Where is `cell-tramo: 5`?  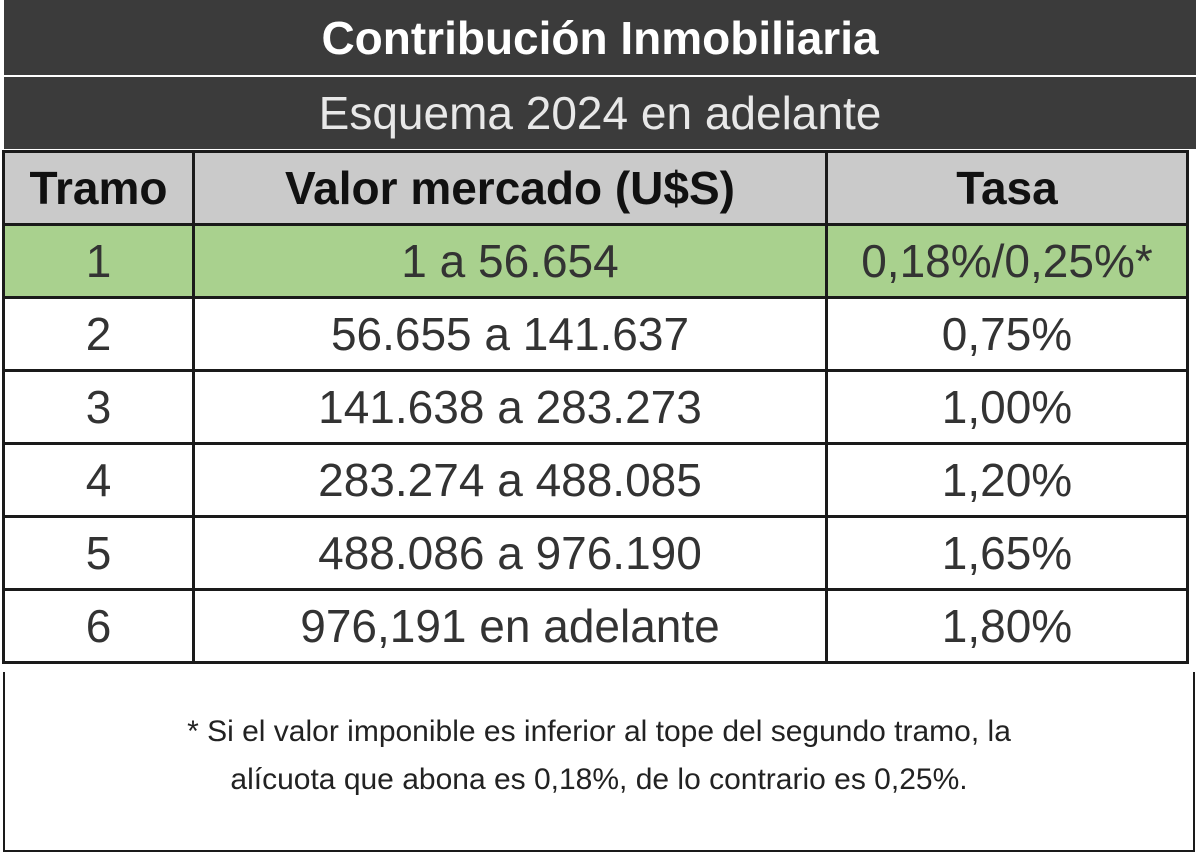 cell-tramo: 5 is located at coordinates (98, 553).